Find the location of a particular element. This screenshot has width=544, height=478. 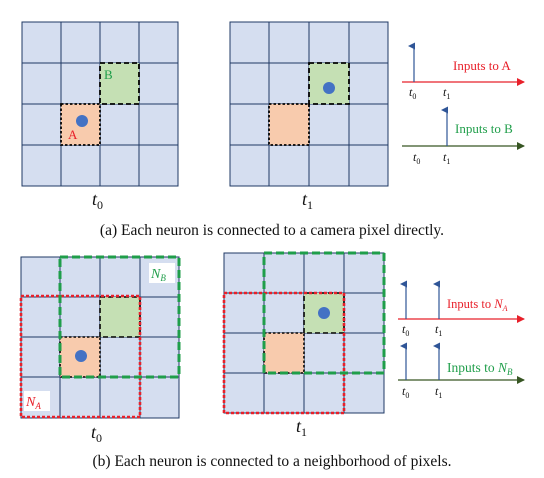

timeline-inputs-nb: Inputs to NB t0 t1 is located at coordinates (461, 371).